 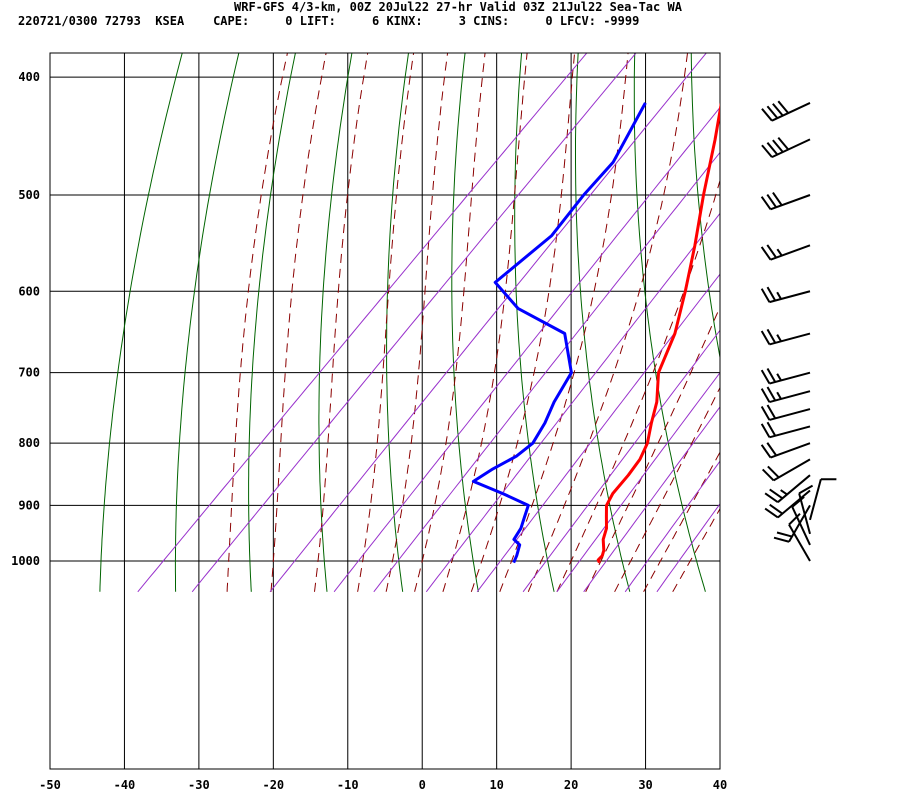 What do you see at coordinates (348, 785) in the screenshot?
I see `temperature-tick-label: -10` at bounding box center [348, 785].